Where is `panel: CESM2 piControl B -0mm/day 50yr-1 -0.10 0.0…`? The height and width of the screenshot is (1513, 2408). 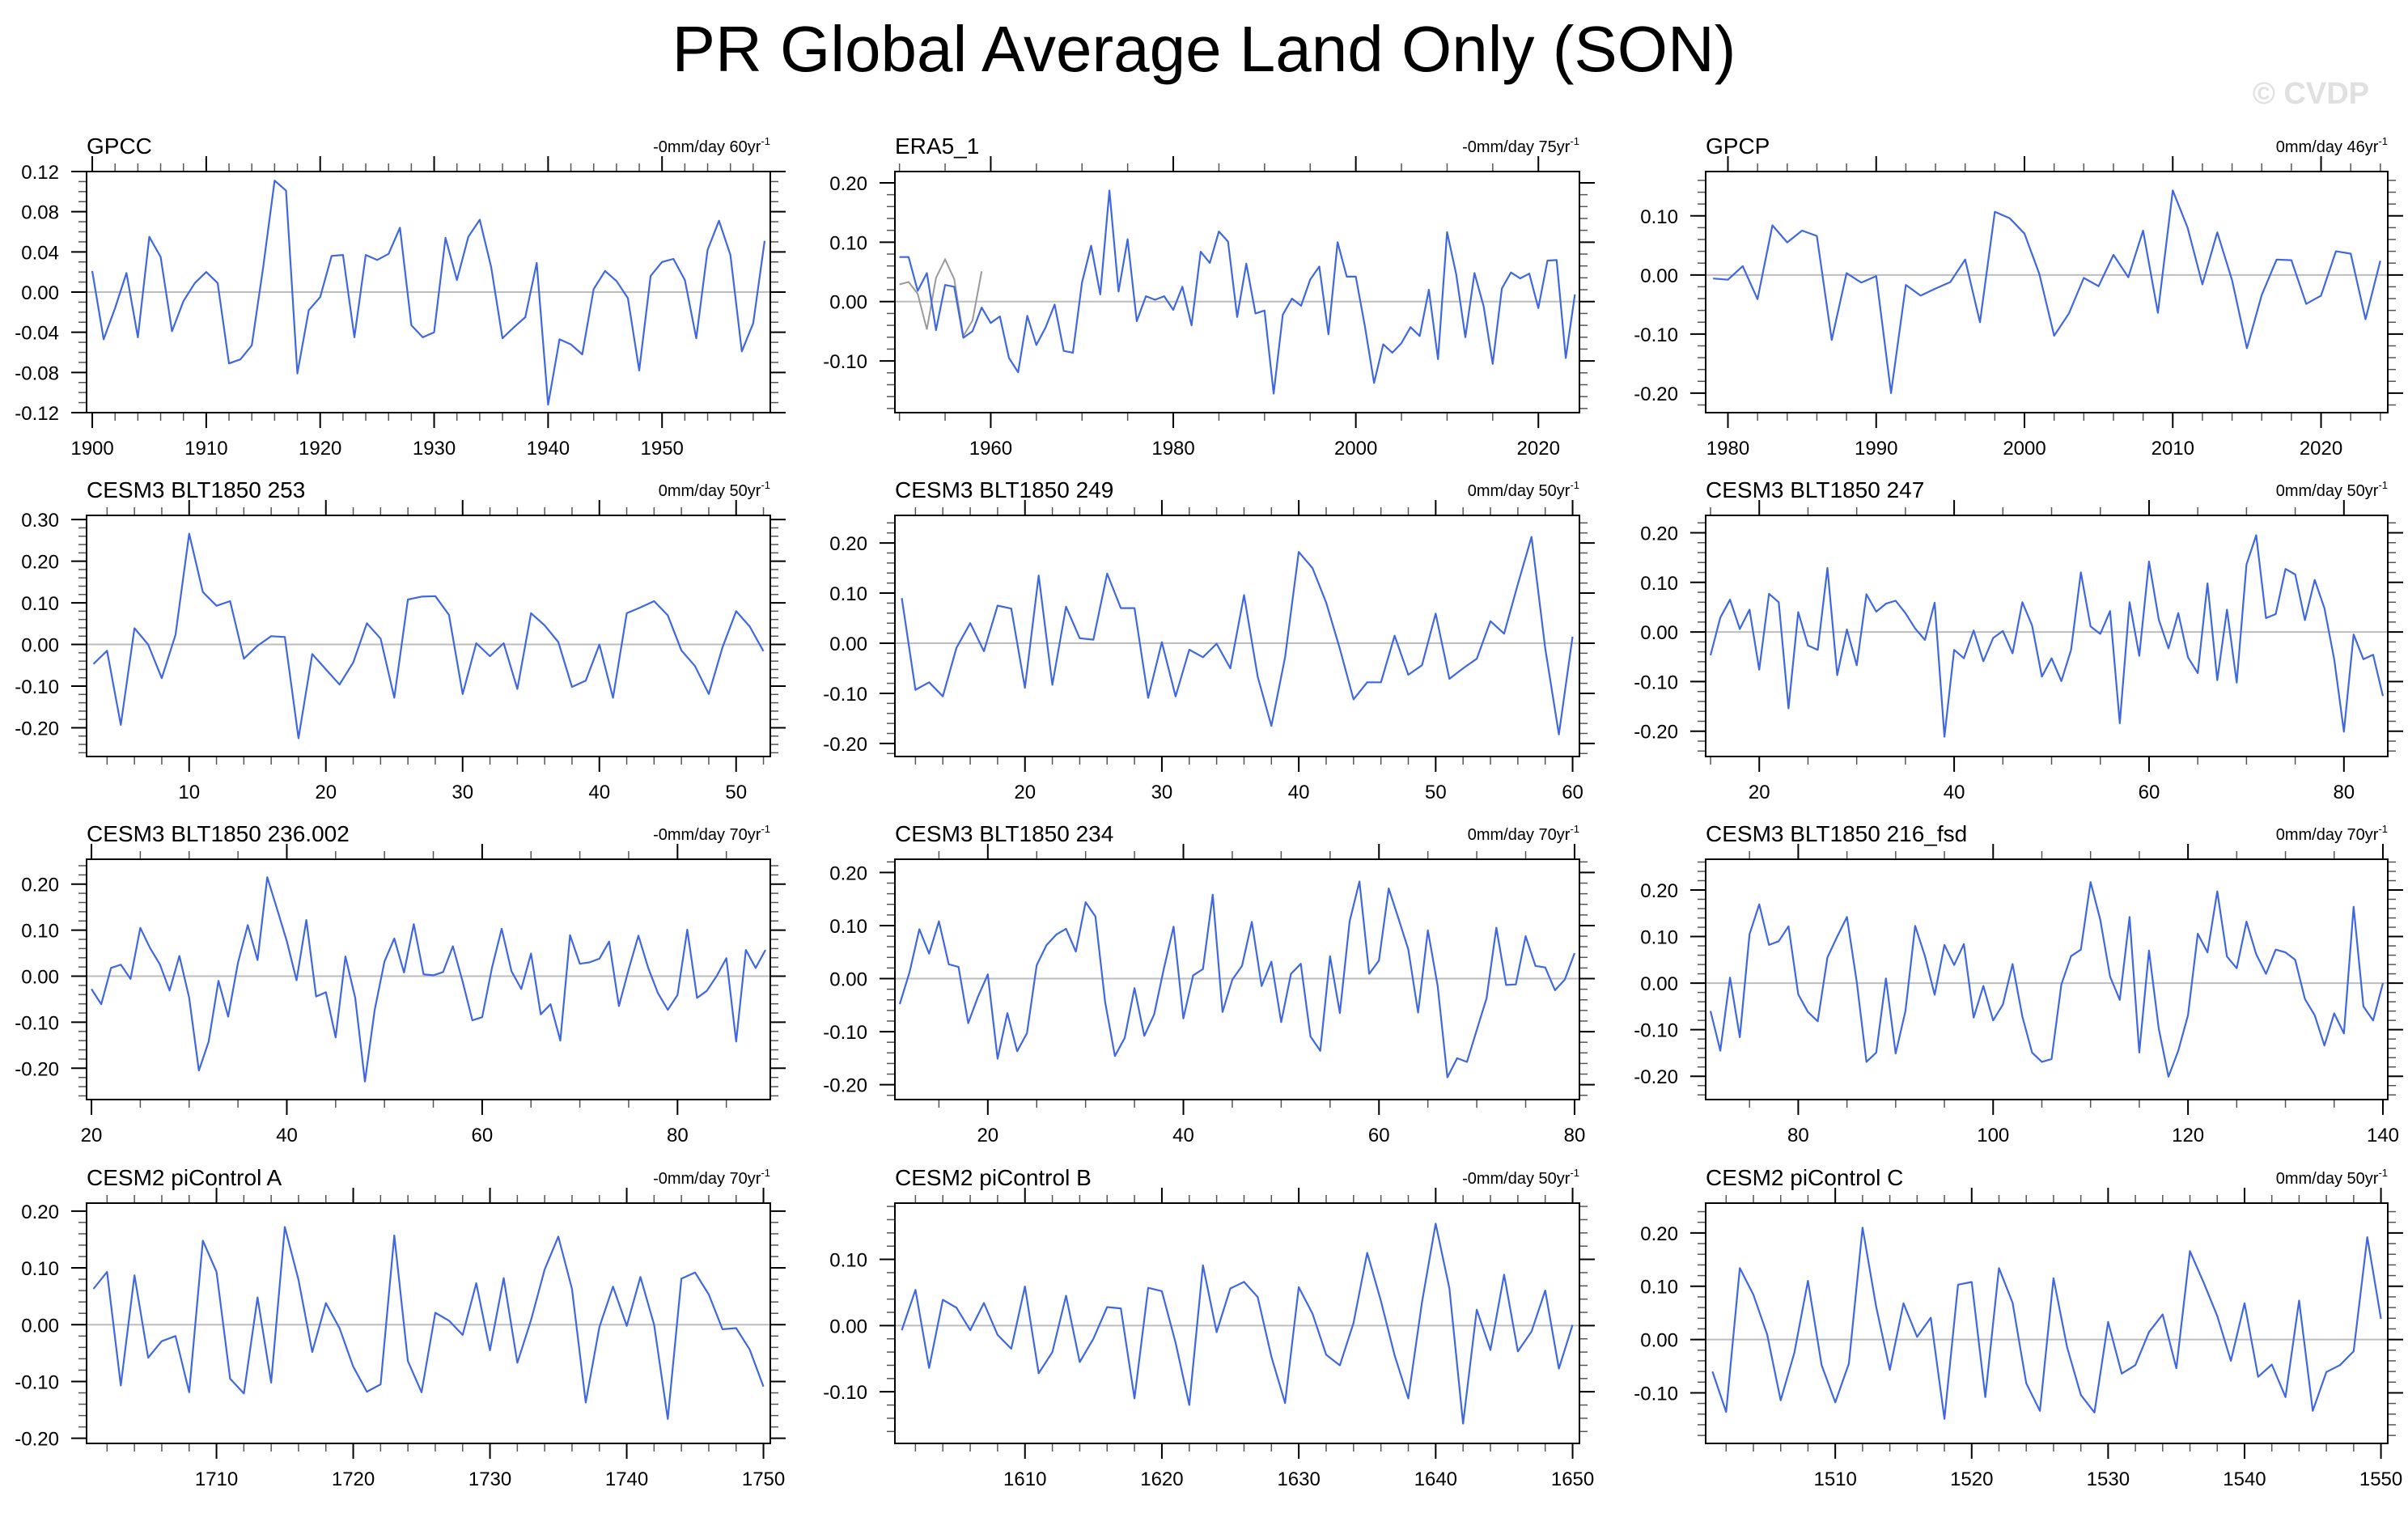 panel: CESM2 piControl B -0mm/day 50yr-1 -0.10 0.0… is located at coordinates (1209, 1327).